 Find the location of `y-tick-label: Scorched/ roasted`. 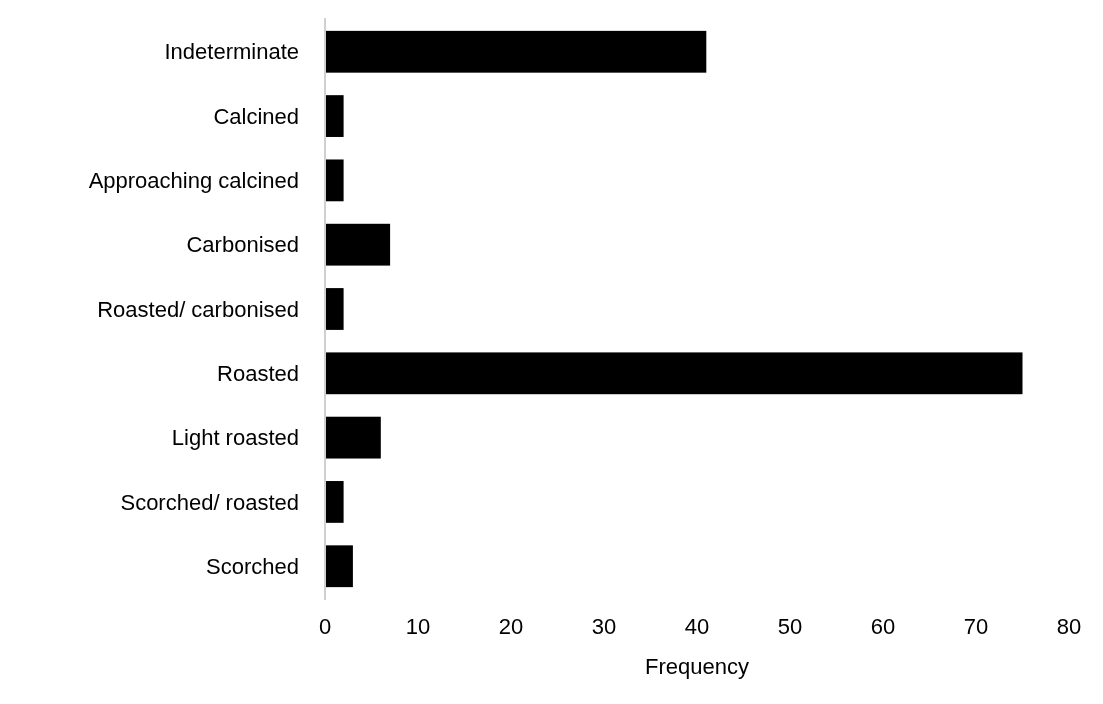

y-tick-label: Scorched/ roasted is located at coordinates (209, 502).